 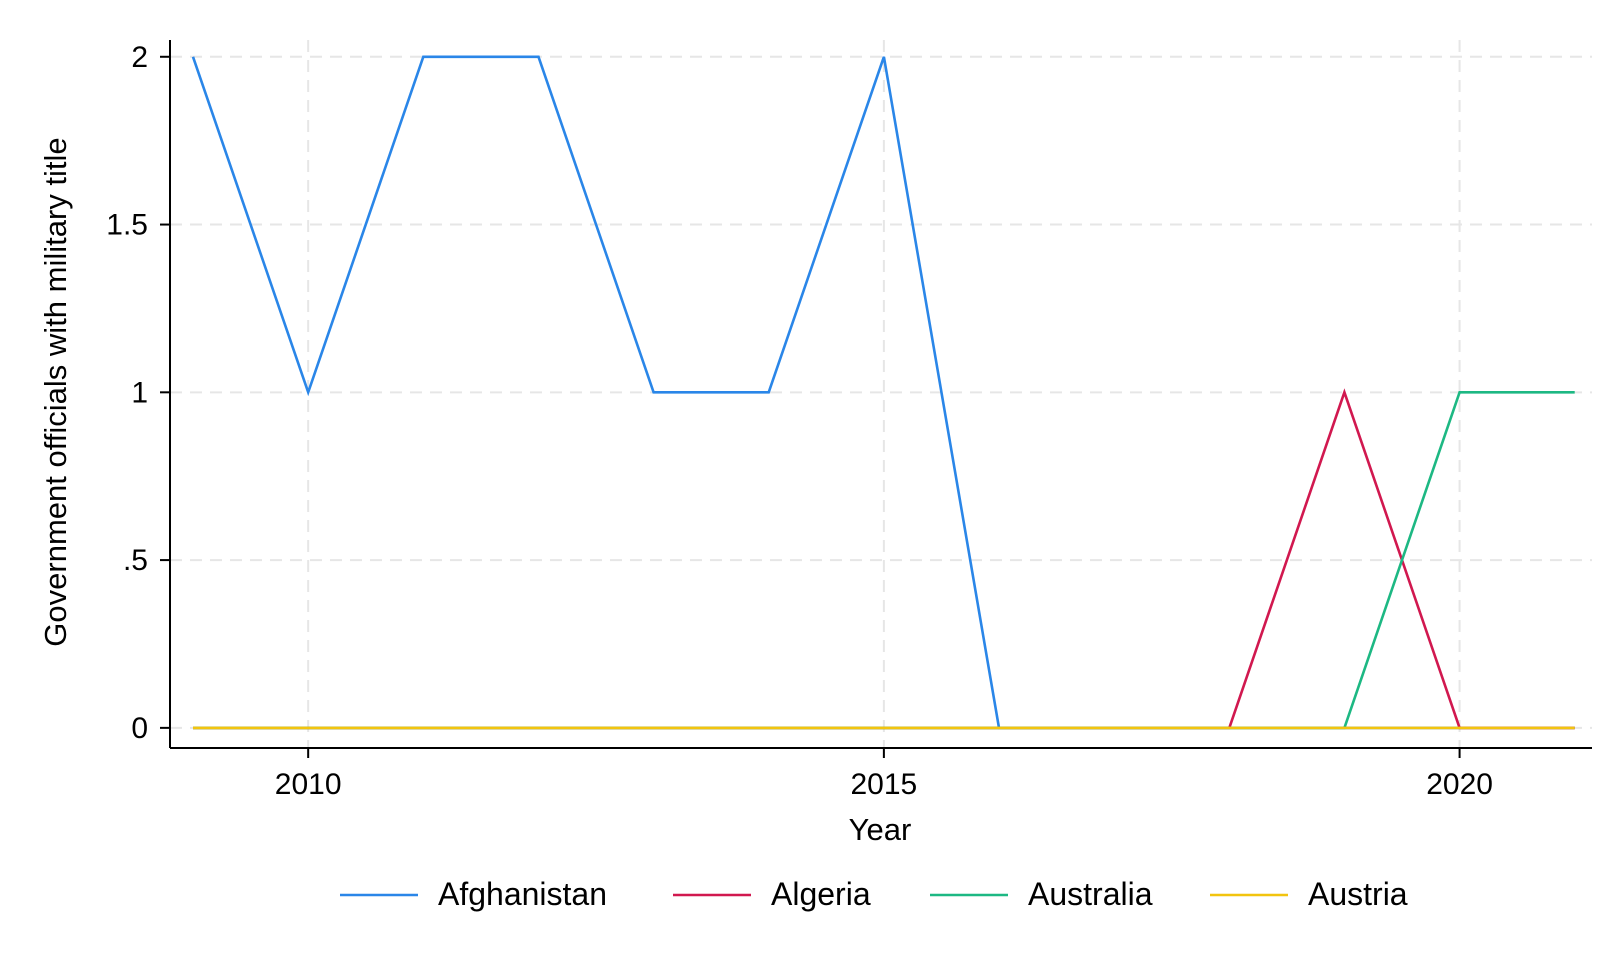 I want to click on y-tick-label: 0, so click(x=139, y=728).